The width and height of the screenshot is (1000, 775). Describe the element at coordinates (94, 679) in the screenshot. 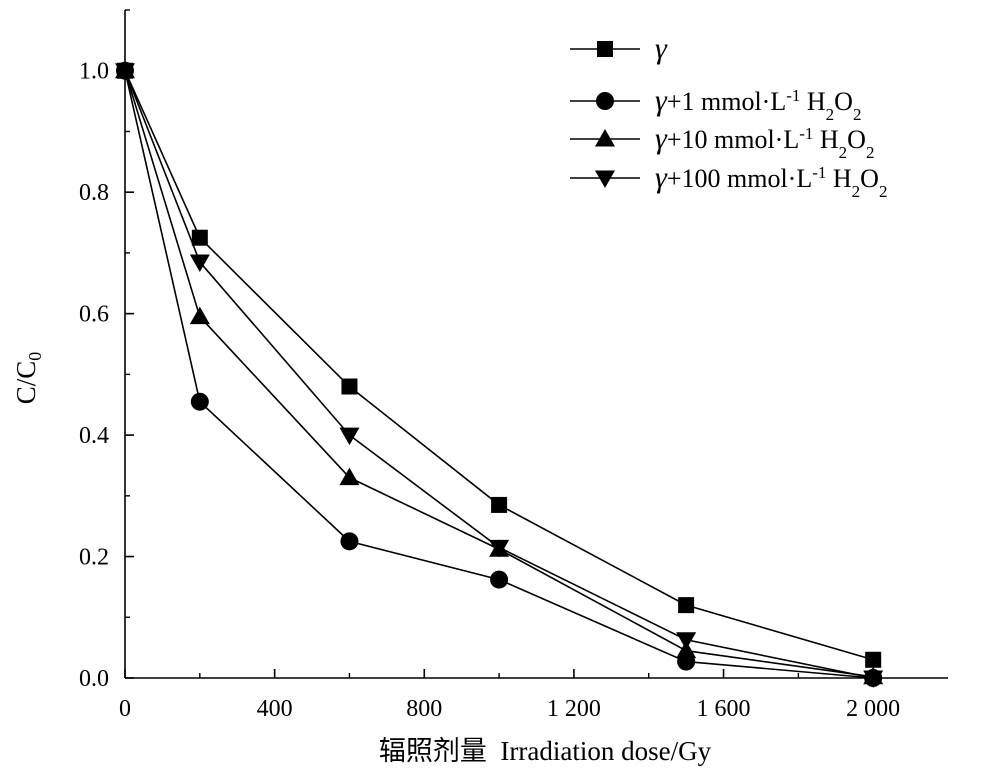

I see `y-tick-label: 0.0` at that location.